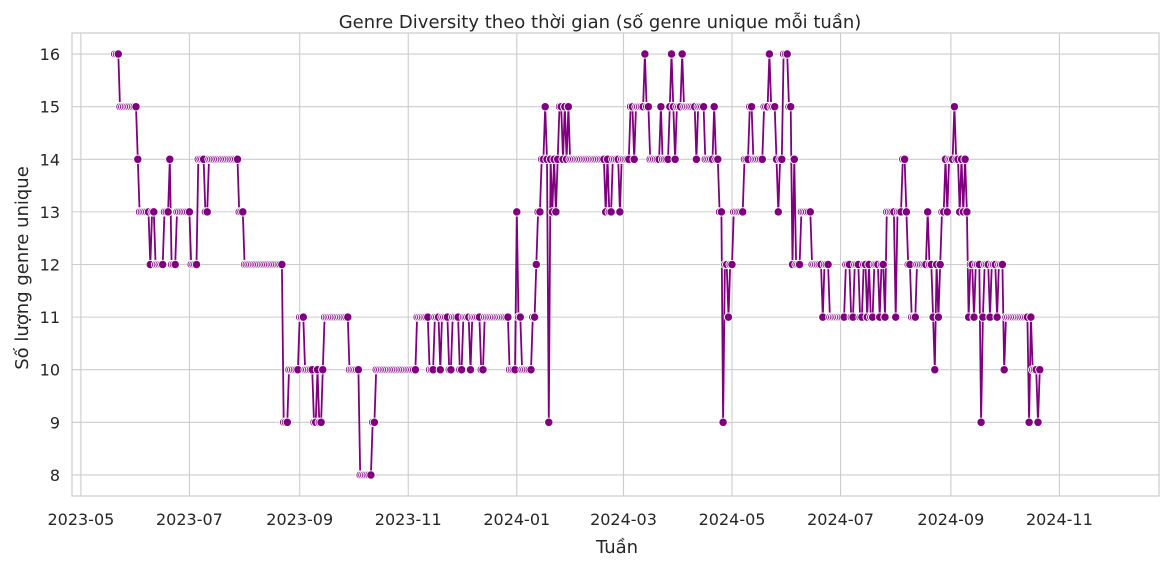  Describe the element at coordinates (623, 519) in the screenshot. I see `x-tick-label: 2024-03` at that location.